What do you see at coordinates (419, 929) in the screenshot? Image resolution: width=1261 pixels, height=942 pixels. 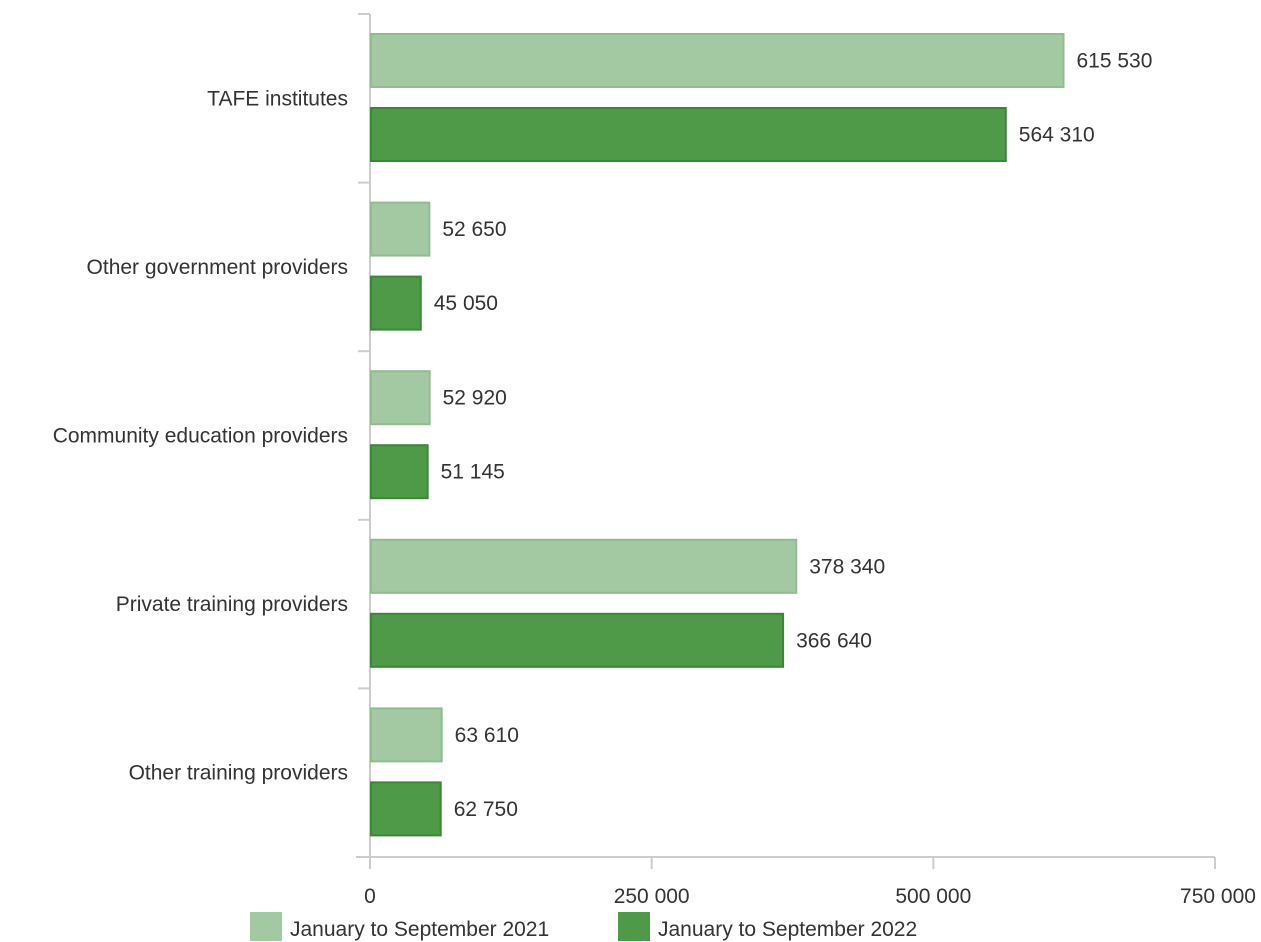 I see `legend-label: January to September 2021` at bounding box center [419, 929].